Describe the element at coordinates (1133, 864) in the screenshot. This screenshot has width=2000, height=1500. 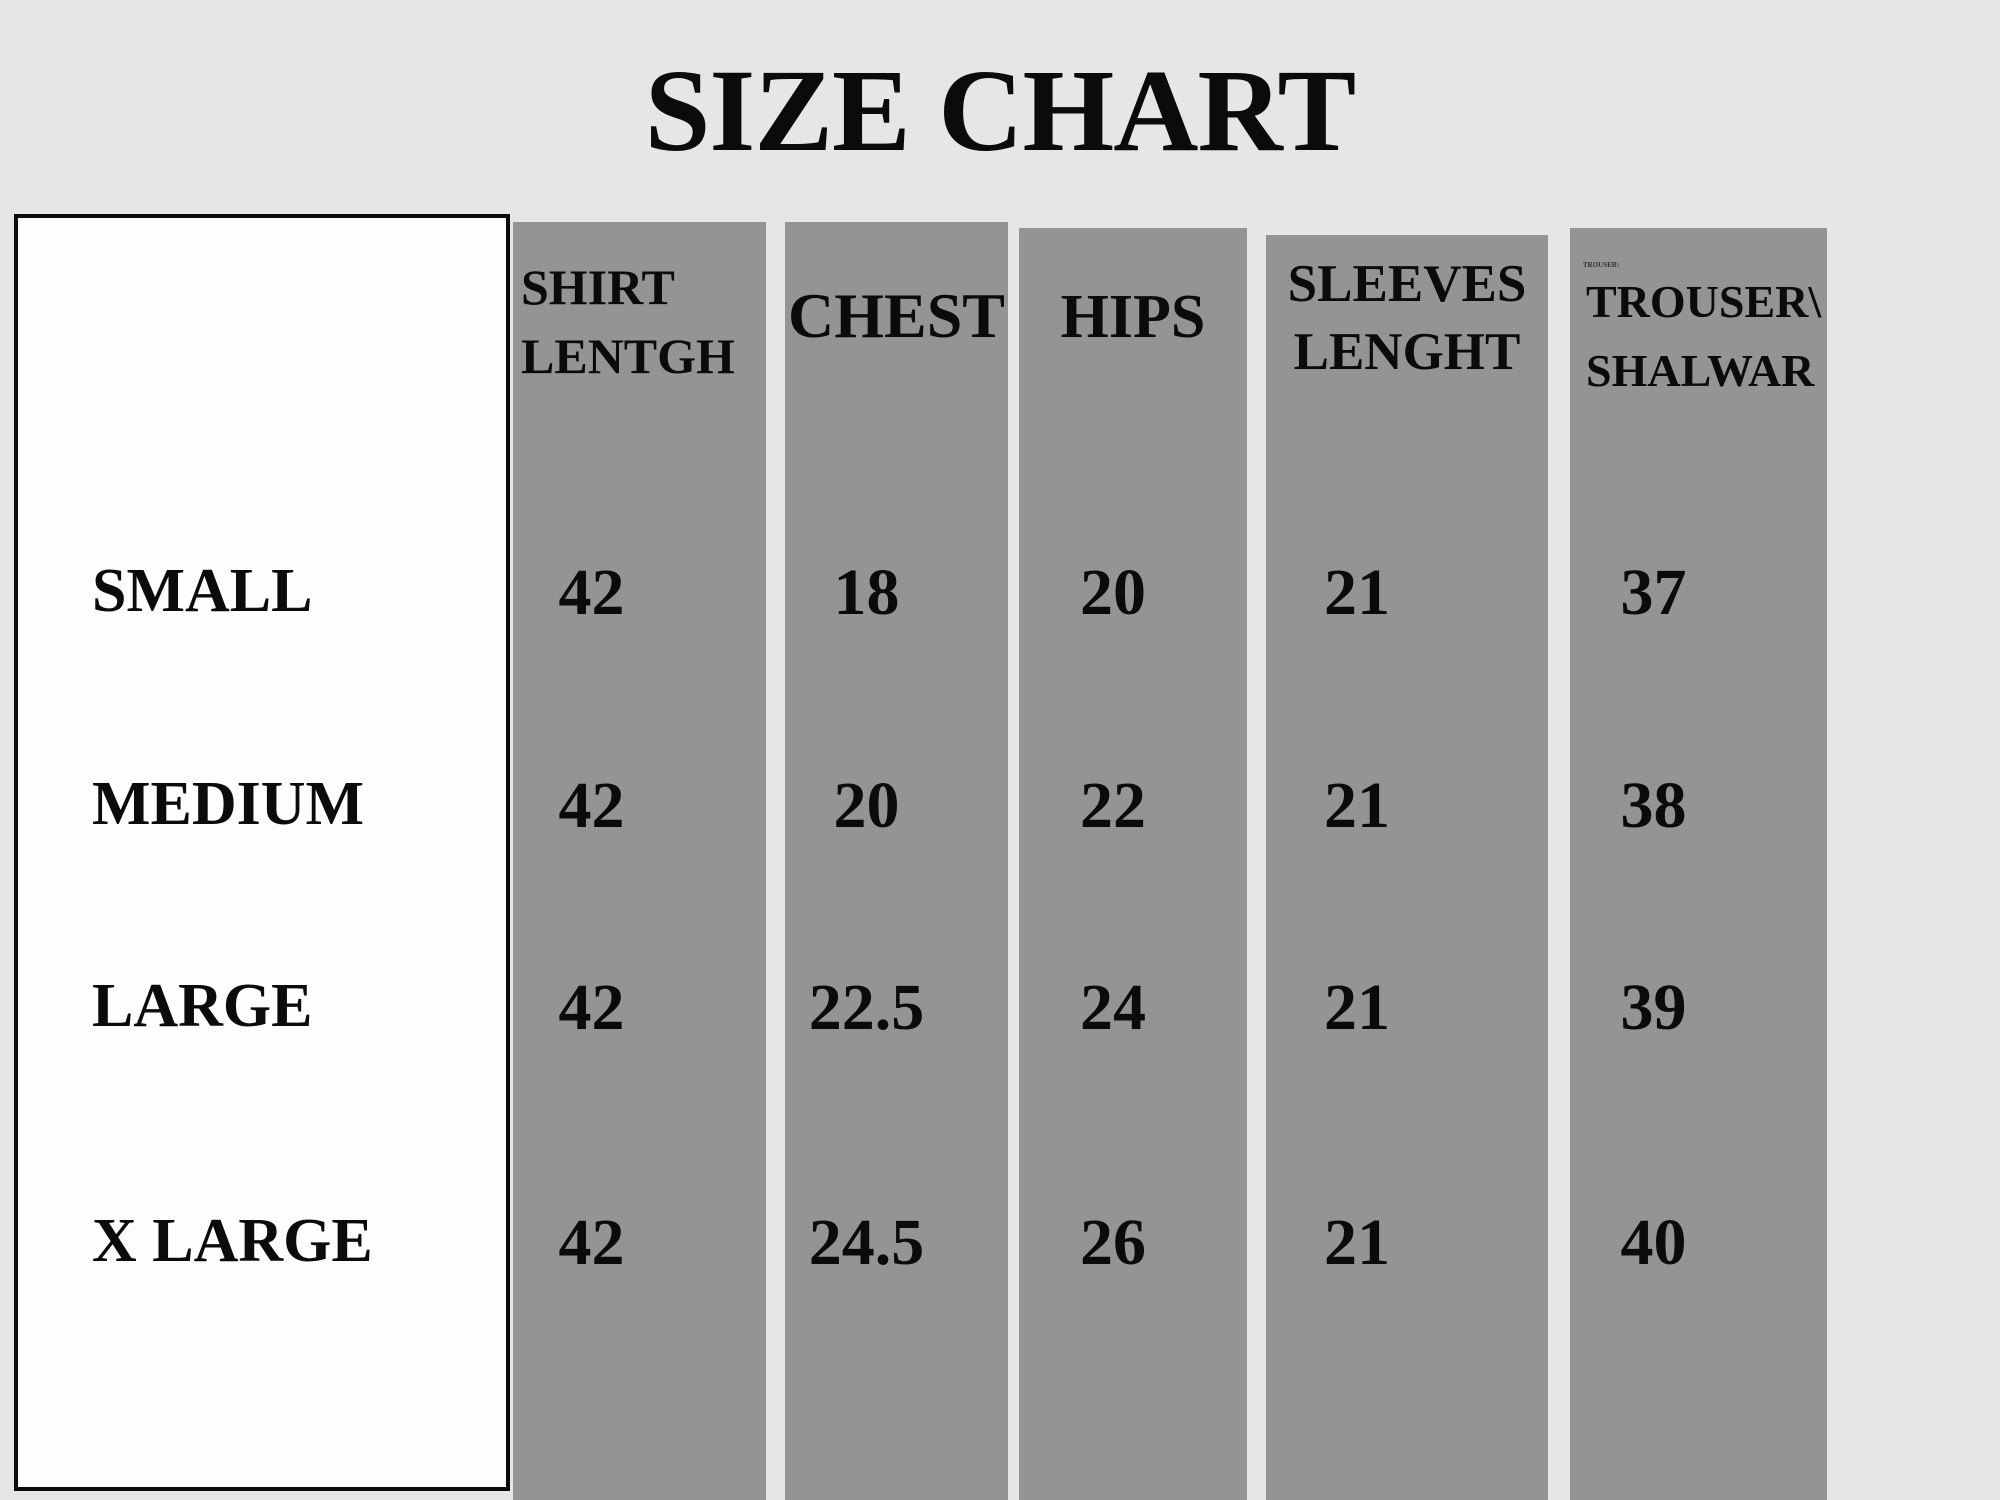
I see `column-hips: HIPS 20 22 24 26` at that location.